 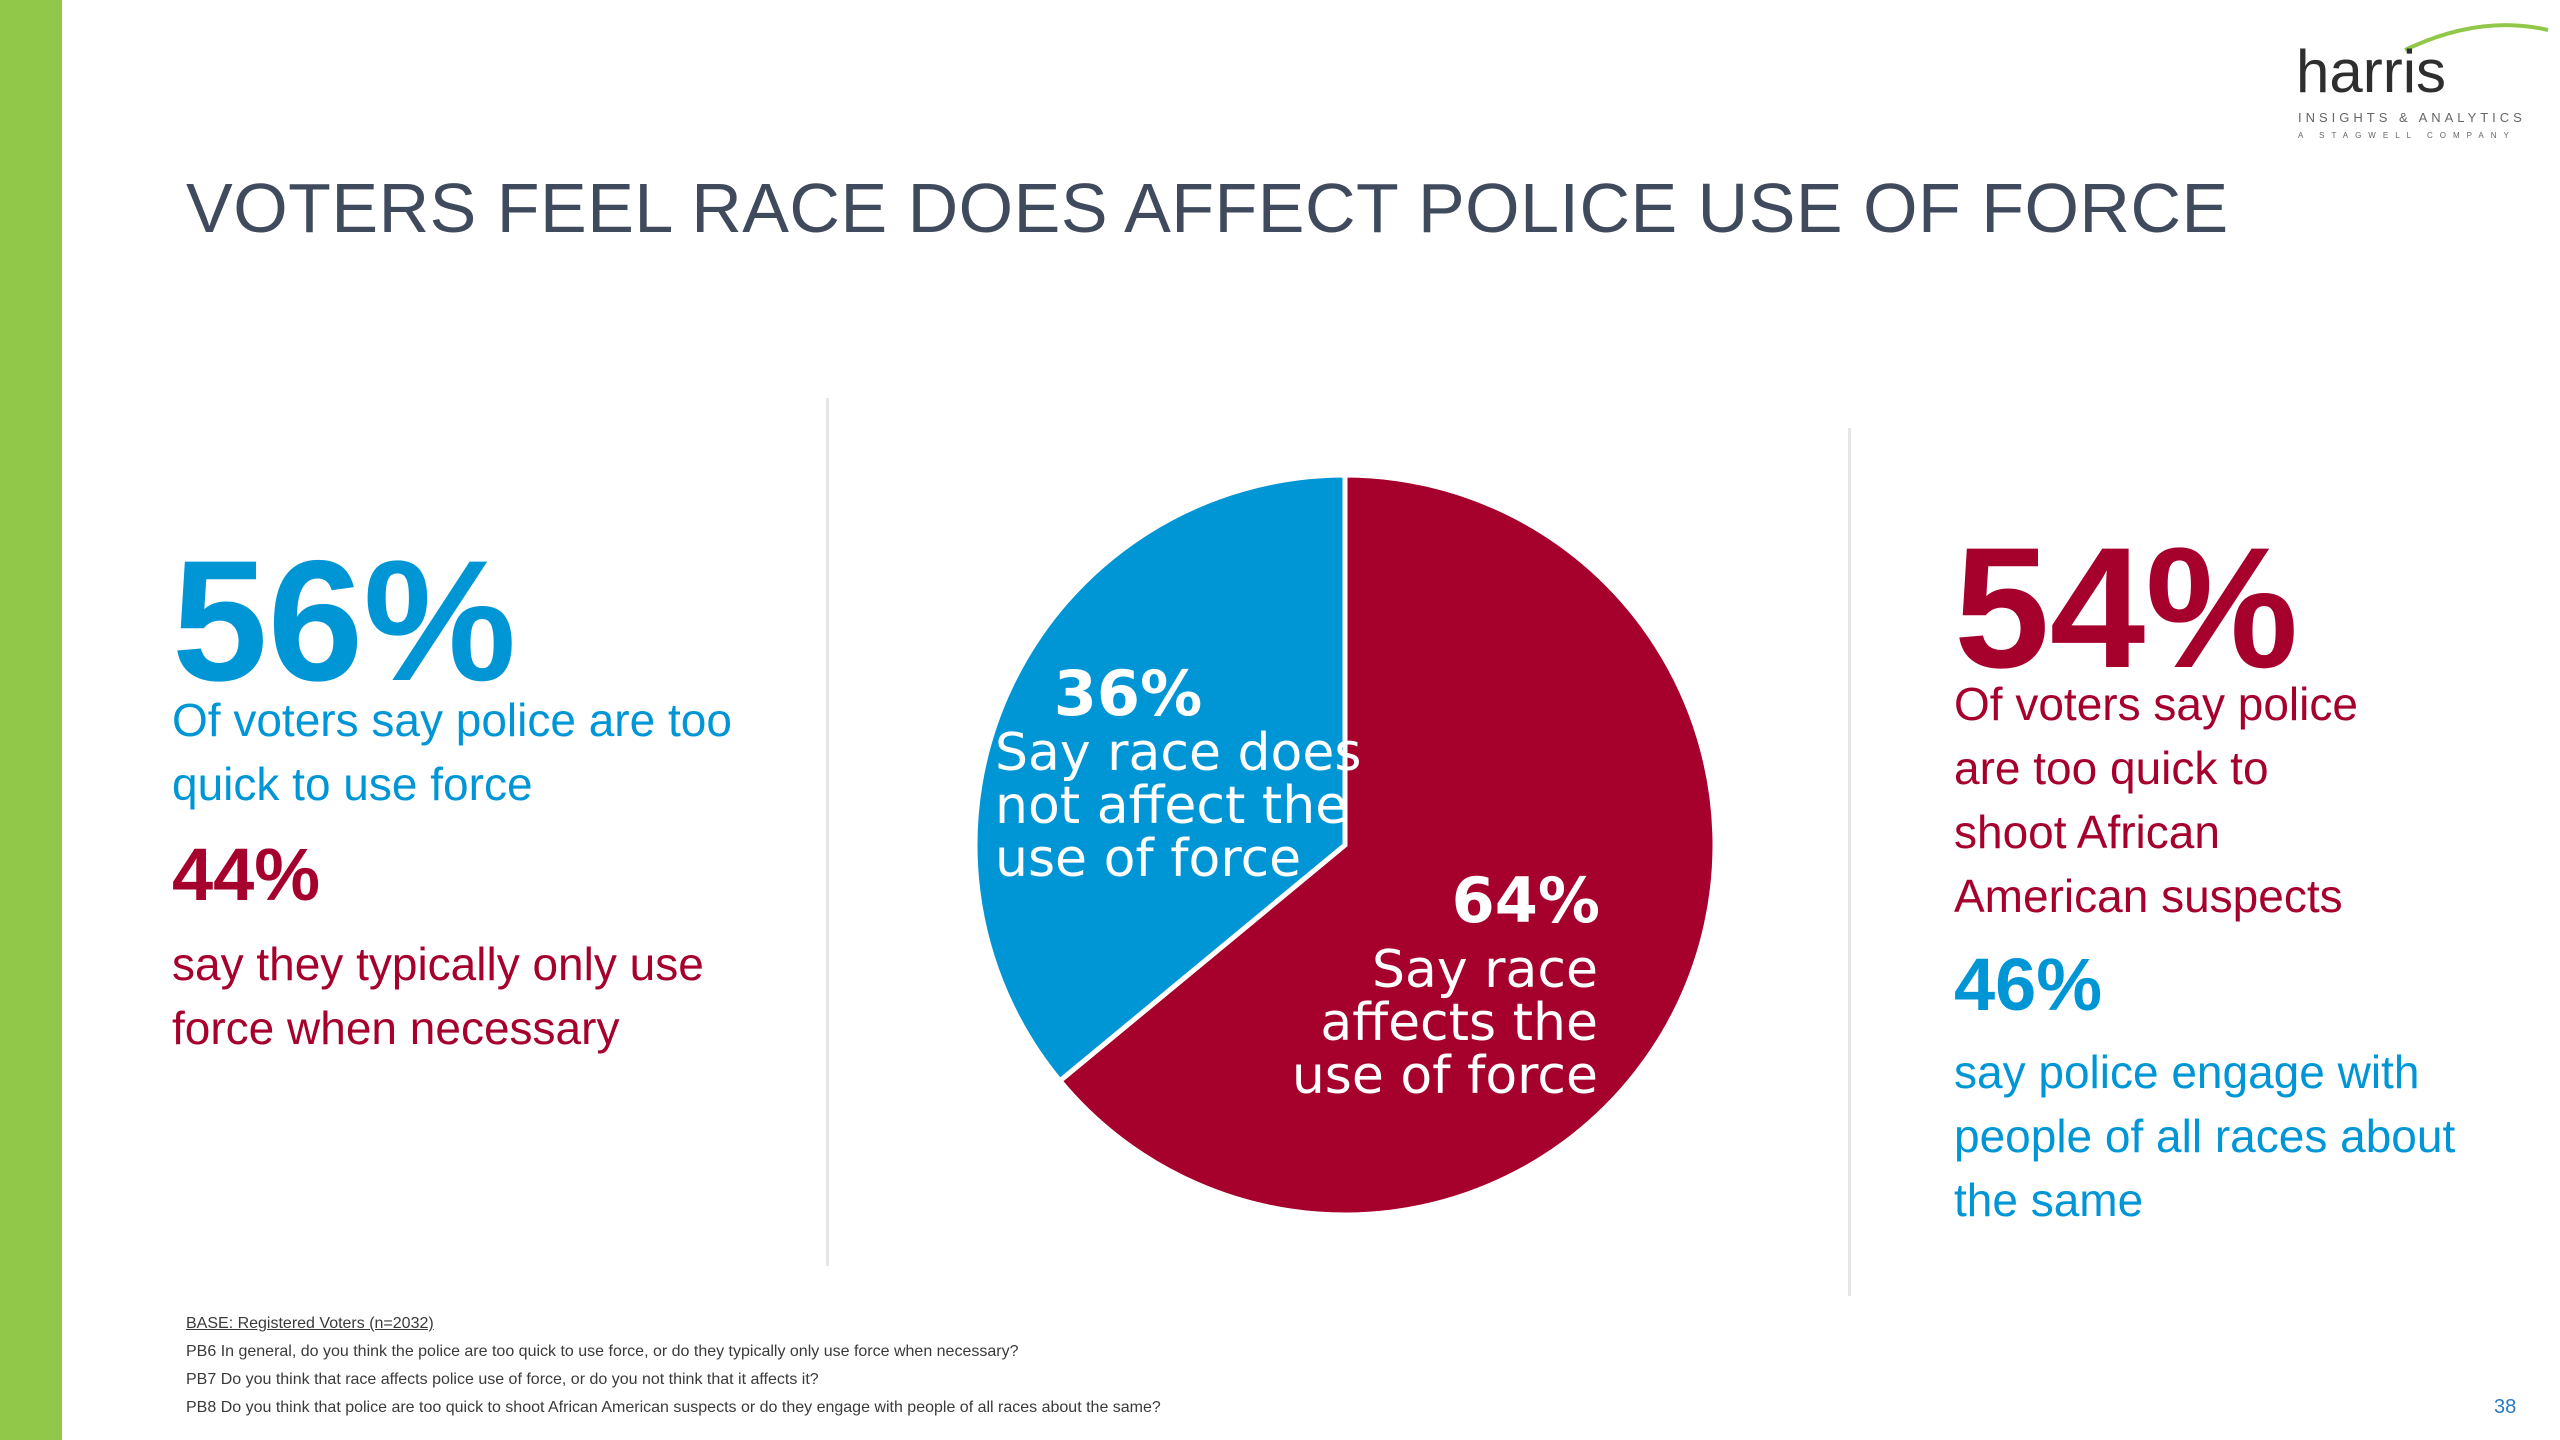 I want to click on right-stat2-text-line1: say police engage with, so click(x=2187, y=1072).